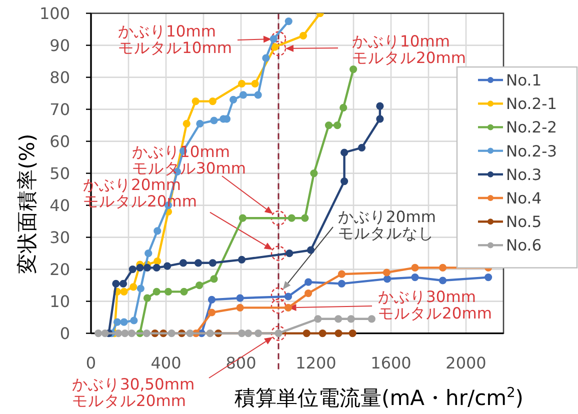 The width and height of the screenshot is (578, 414). What do you see at coordinates (60, 270) in the screenshot?
I see `y-tick-label: 20` at bounding box center [60, 270].